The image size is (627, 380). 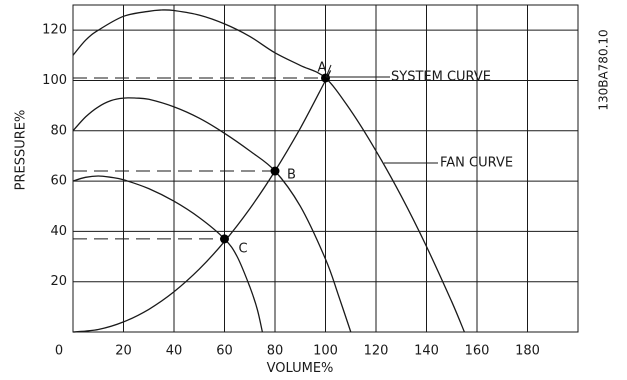 What do you see at coordinates (123, 351) in the screenshot?
I see `x-tick-label: 20` at bounding box center [123, 351].